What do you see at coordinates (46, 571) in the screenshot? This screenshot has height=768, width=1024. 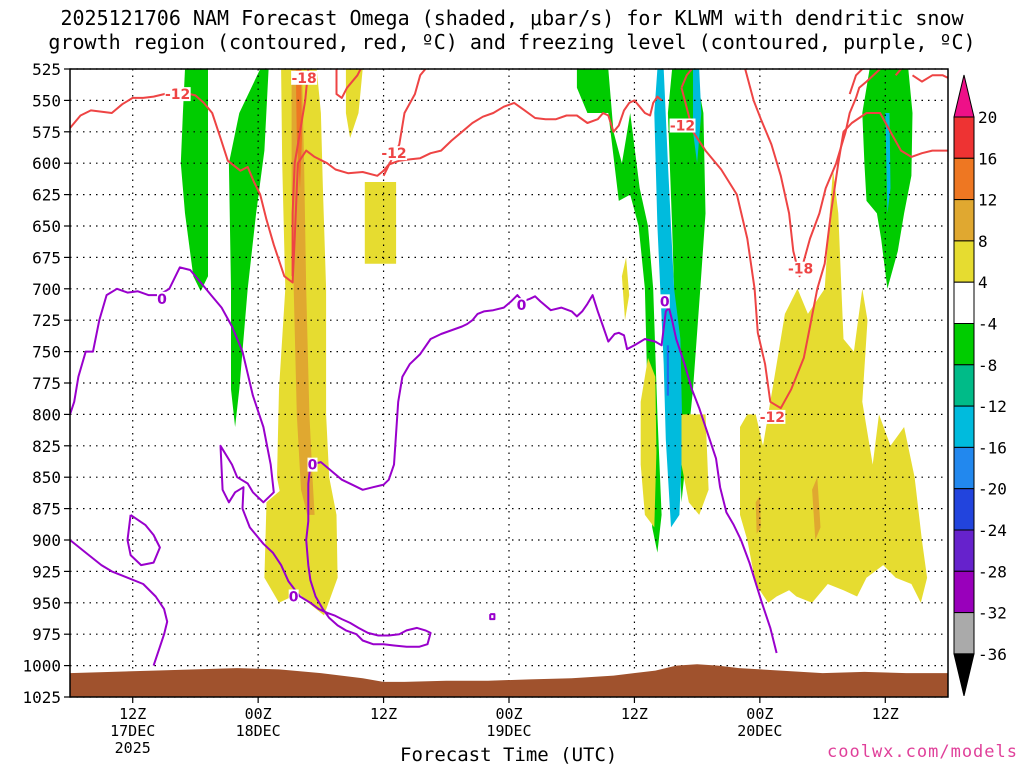 I see `y-tick-label-925: 925` at bounding box center [46, 571].